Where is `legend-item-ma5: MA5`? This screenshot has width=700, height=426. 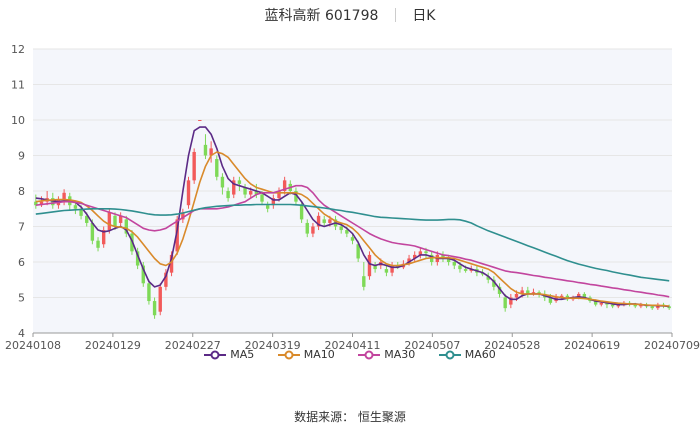
legend-item-ma5: MA5 is located at coordinates (229, 354).